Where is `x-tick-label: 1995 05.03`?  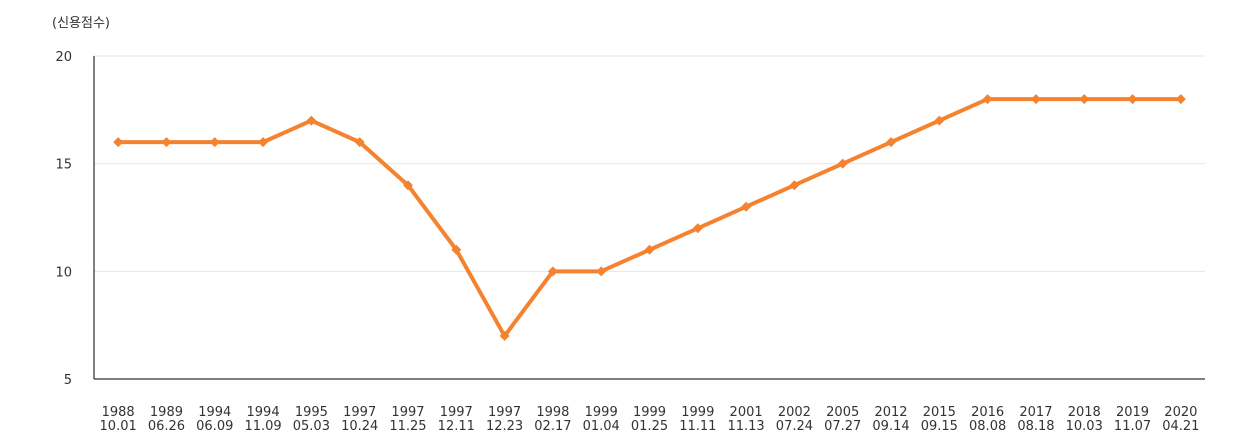 x-tick-label: 1995 05.03 is located at coordinates (311, 419).